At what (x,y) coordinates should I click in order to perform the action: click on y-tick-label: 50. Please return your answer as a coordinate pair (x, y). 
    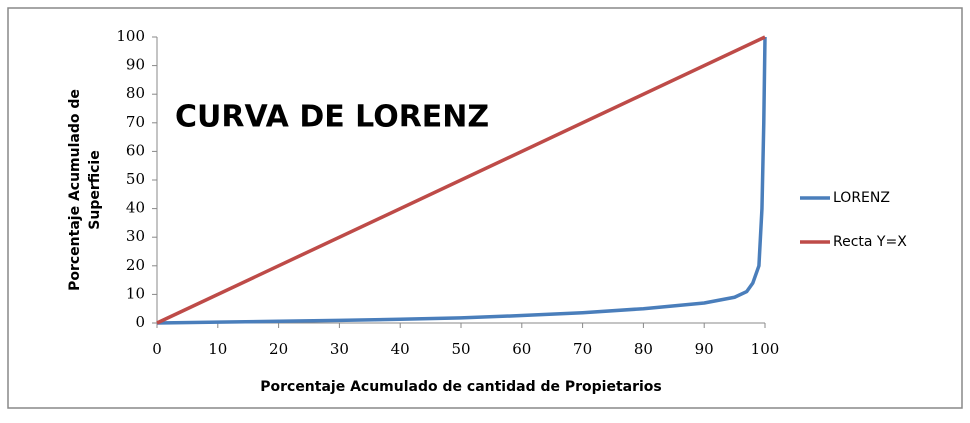
    Looking at the image, I should click on (135, 179).